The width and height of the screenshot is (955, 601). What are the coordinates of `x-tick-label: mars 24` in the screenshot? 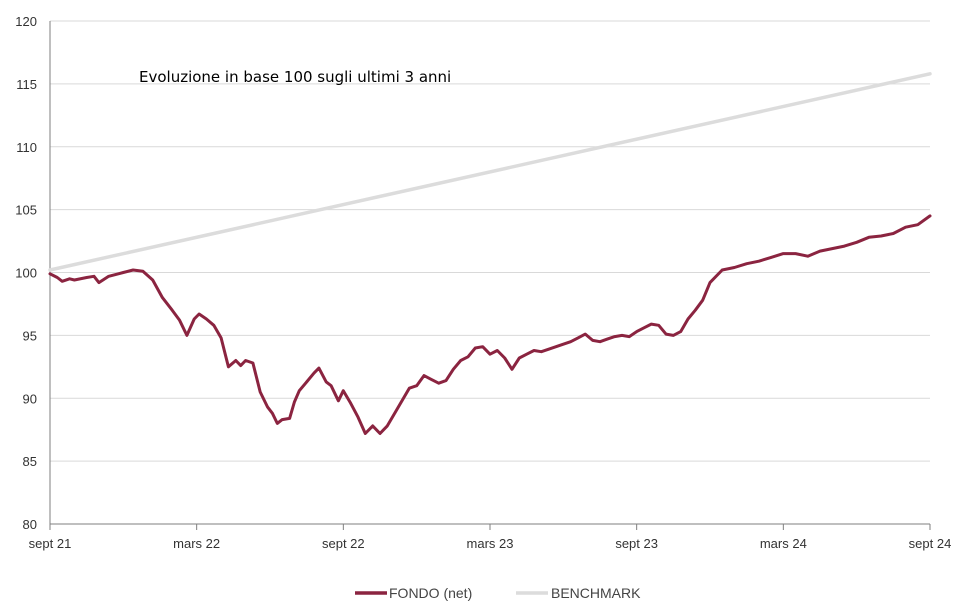 It's located at (783, 543).